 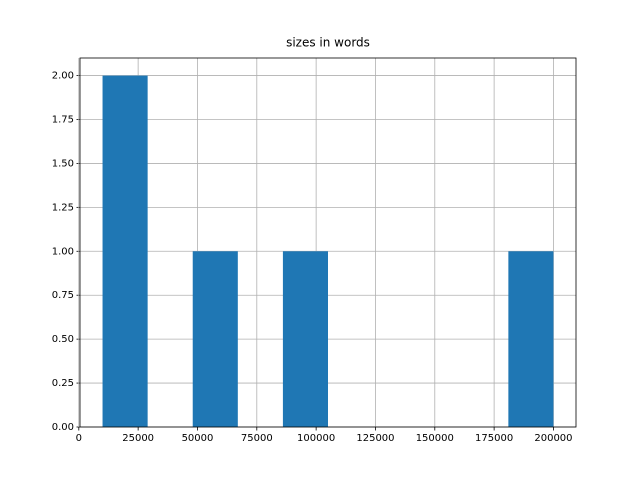 What do you see at coordinates (63, 339) in the screenshot?
I see `y-tick-label: 0.50` at bounding box center [63, 339].